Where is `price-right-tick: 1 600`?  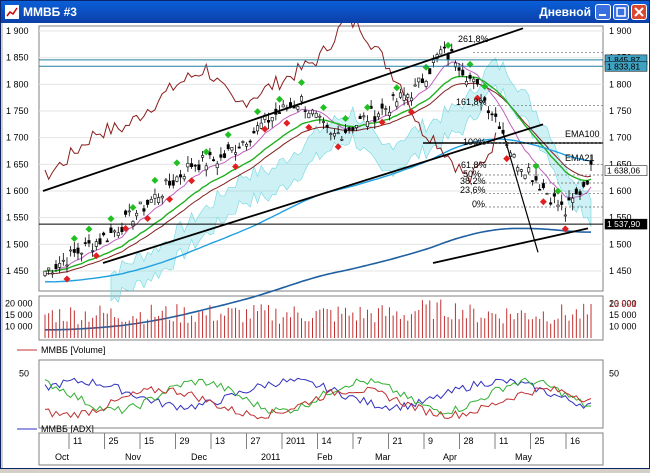 price-right-tick: 1 600 is located at coordinates (620, 191).